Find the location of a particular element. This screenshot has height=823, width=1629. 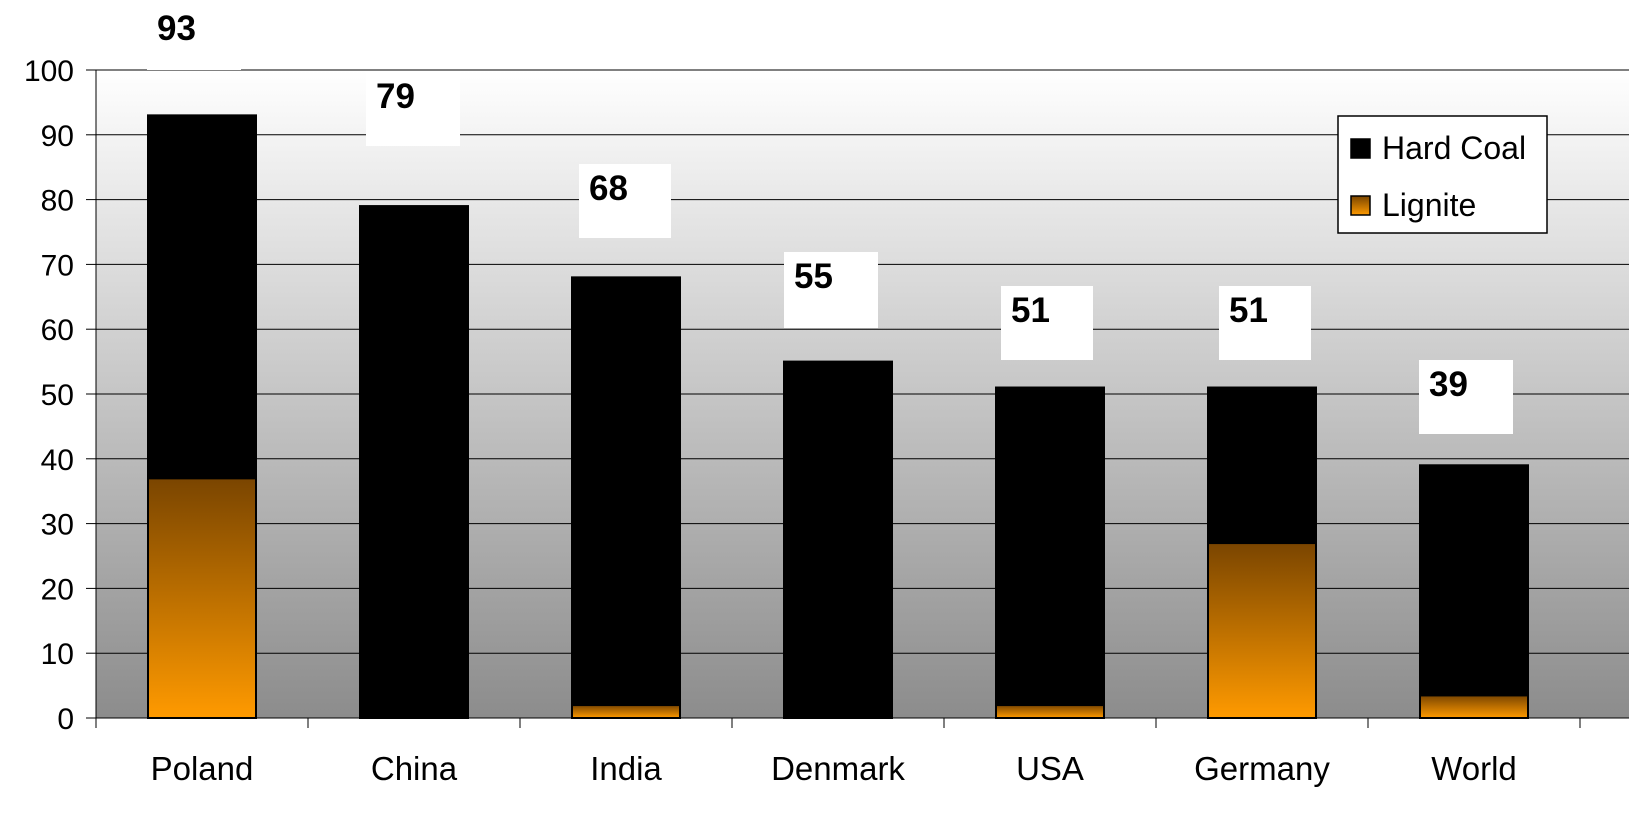

legend-label: Hard Coal is located at coordinates (1454, 148).